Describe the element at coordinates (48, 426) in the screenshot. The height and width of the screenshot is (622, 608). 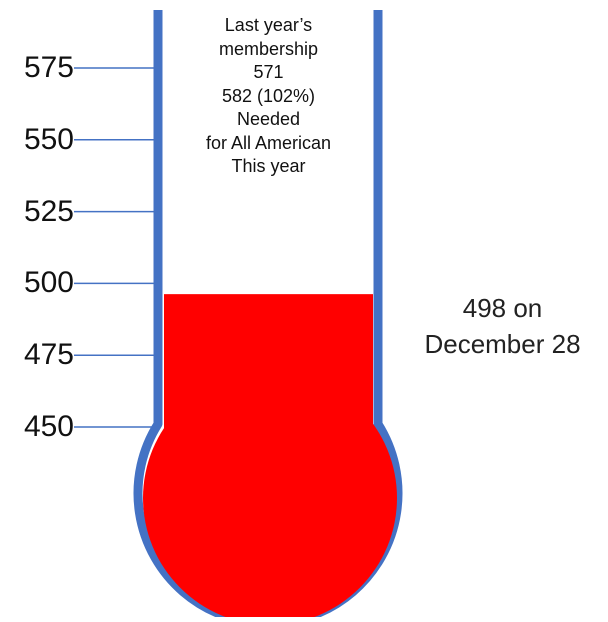
I see `tick-label-450: 450` at that location.